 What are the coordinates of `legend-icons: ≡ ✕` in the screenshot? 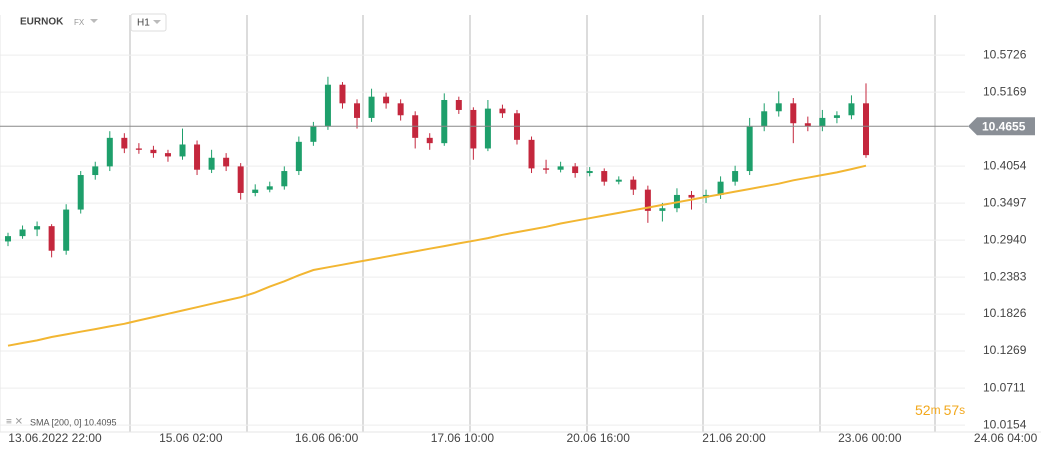 It's located at (14, 422).